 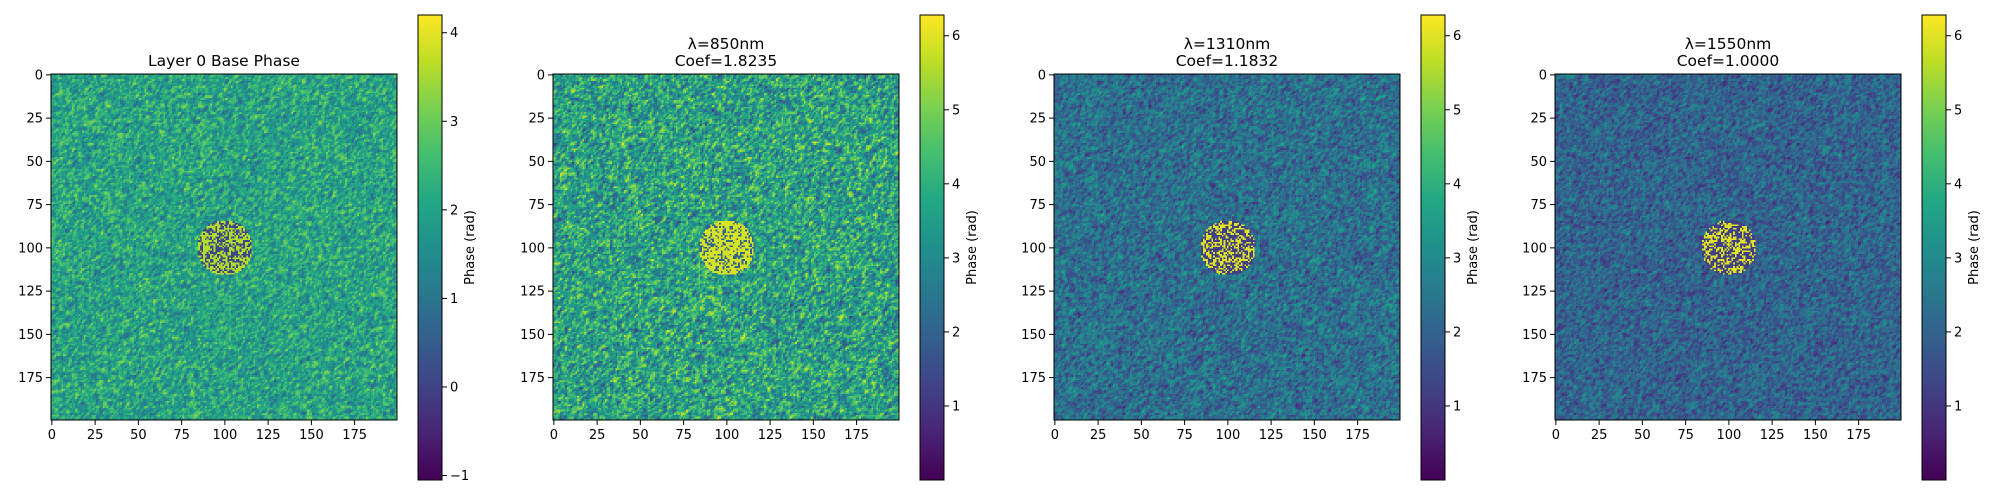 What do you see at coordinates (726, 61) in the screenshot?
I see `panel-title: Coef=1.8235` at bounding box center [726, 61].